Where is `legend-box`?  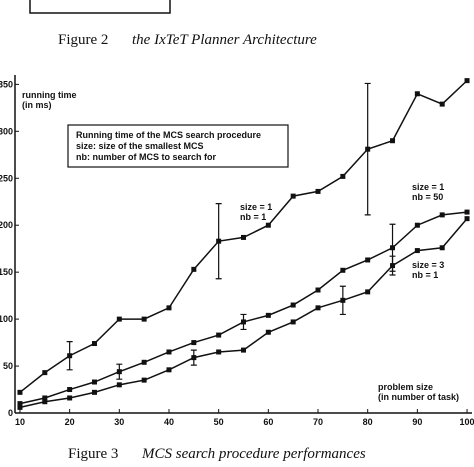 legend-box is located at coordinates (178, 146).